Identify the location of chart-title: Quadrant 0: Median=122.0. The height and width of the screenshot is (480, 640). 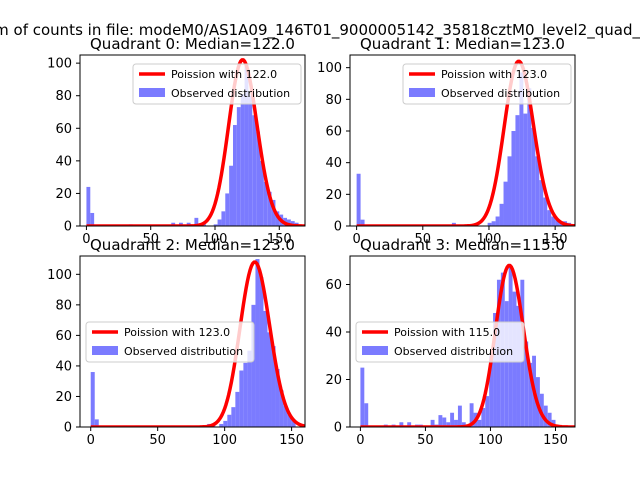
(192, 44).